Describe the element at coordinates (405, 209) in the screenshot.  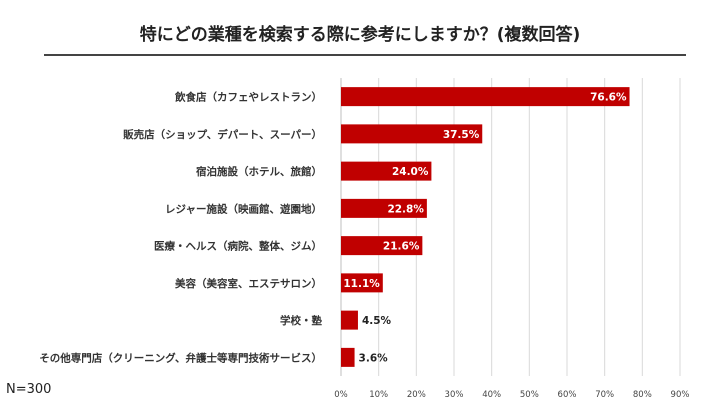
I see `value-label: 22.8%` at that location.